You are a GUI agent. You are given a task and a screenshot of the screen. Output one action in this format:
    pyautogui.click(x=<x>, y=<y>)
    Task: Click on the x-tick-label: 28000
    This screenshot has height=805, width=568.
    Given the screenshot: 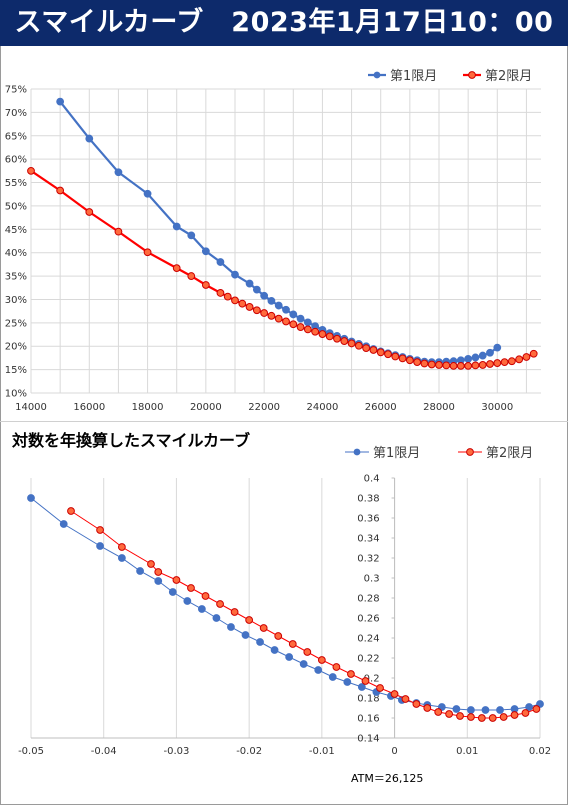 What is the action you would take?
    pyautogui.click(x=439, y=407)
    